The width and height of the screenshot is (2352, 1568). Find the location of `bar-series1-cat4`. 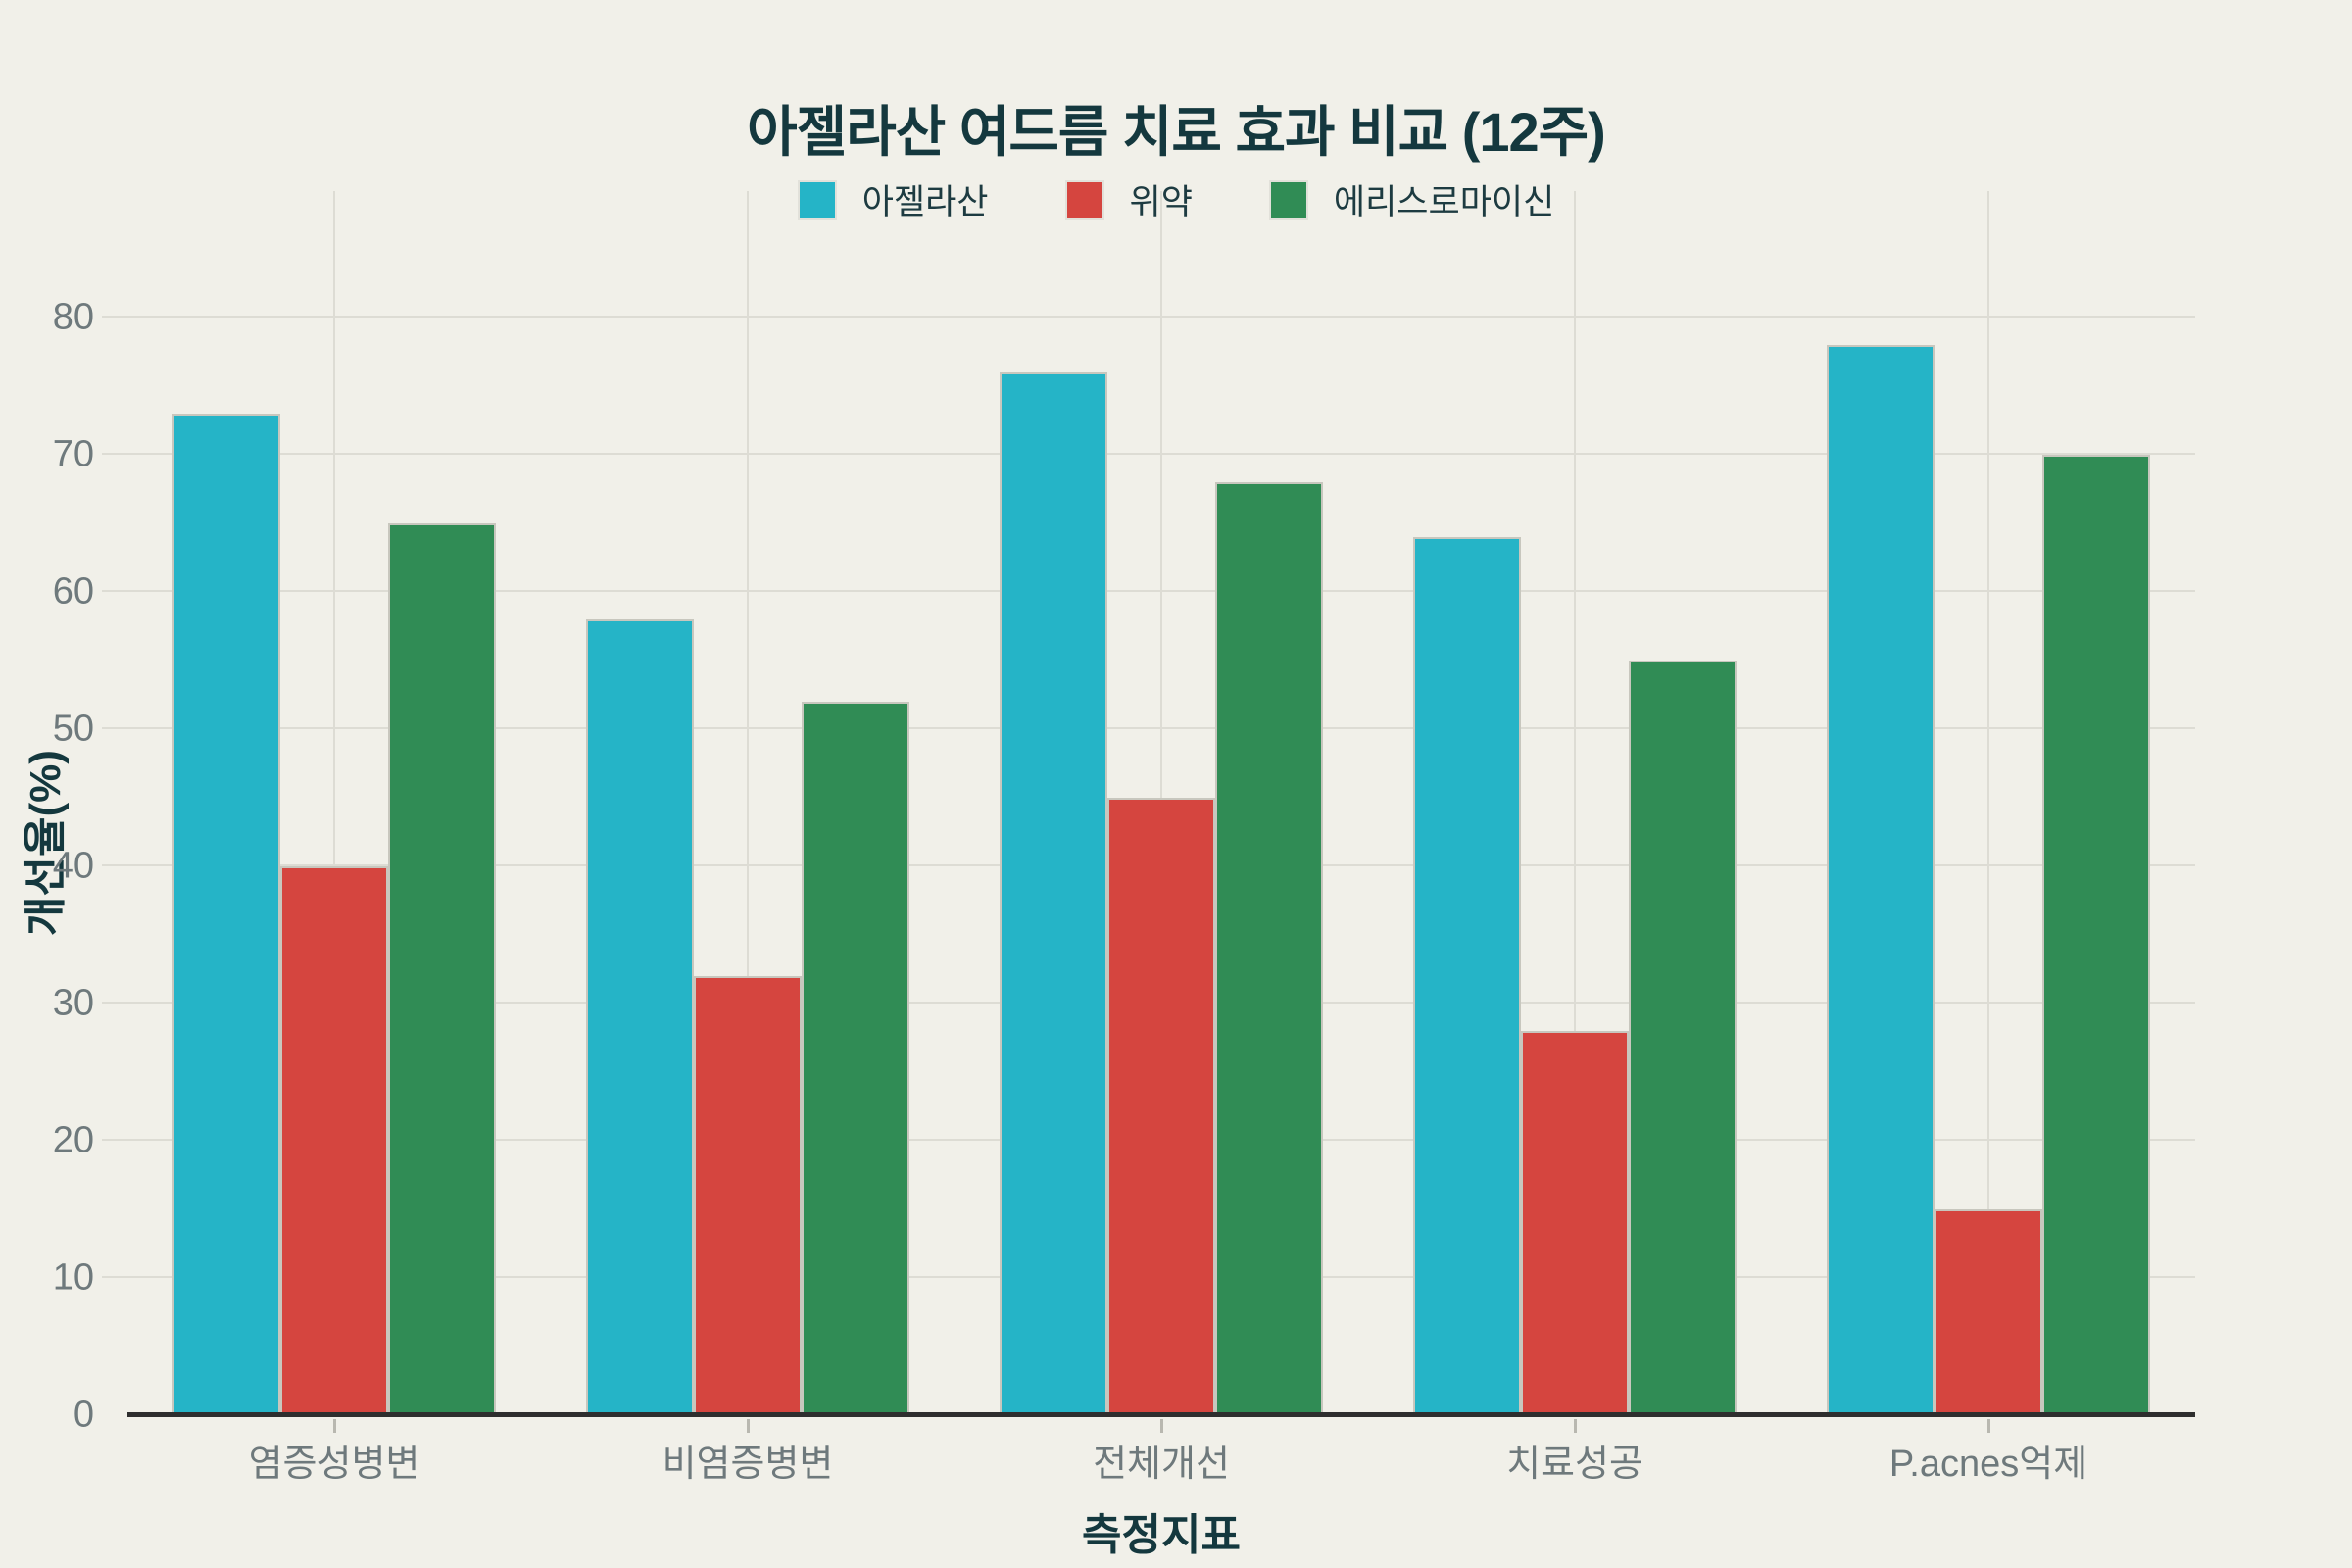

bar-series1-cat4 is located at coordinates (1988, 1311).